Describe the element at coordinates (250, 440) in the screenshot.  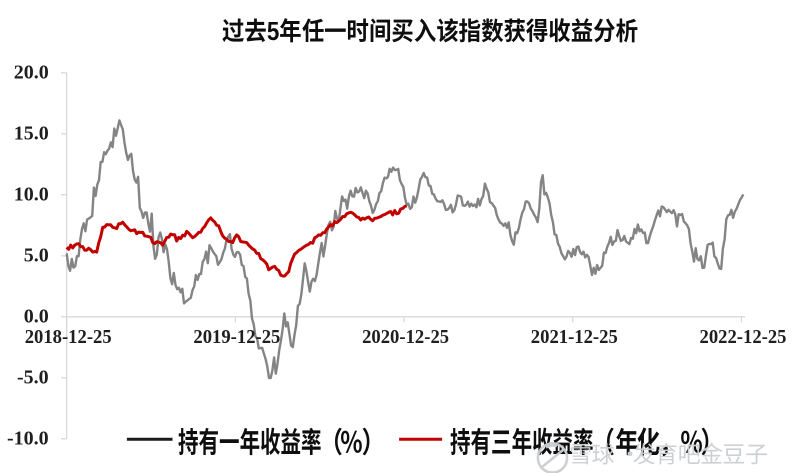
I see `svg-text: 持有一年收益率` at that location.